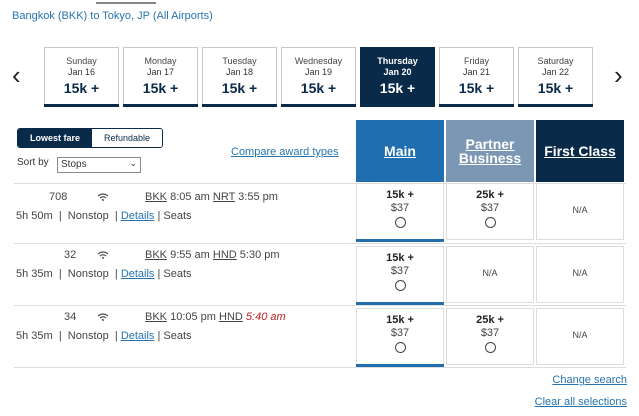 Image resolution: width=639 pixels, height=416 pixels. I want to click on date-date: Jan 22, so click(555, 72).